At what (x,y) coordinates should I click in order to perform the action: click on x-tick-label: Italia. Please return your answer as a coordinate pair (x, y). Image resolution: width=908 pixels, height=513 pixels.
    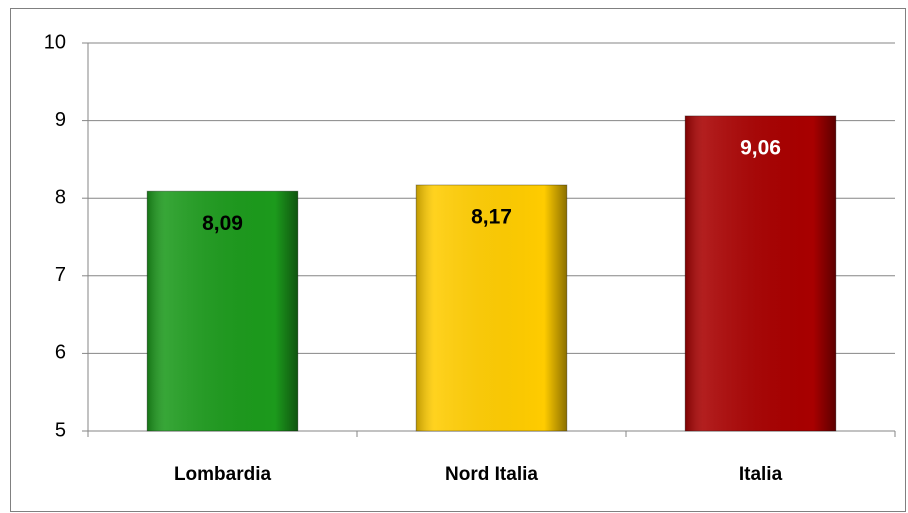
    Looking at the image, I should click on (761, 474).